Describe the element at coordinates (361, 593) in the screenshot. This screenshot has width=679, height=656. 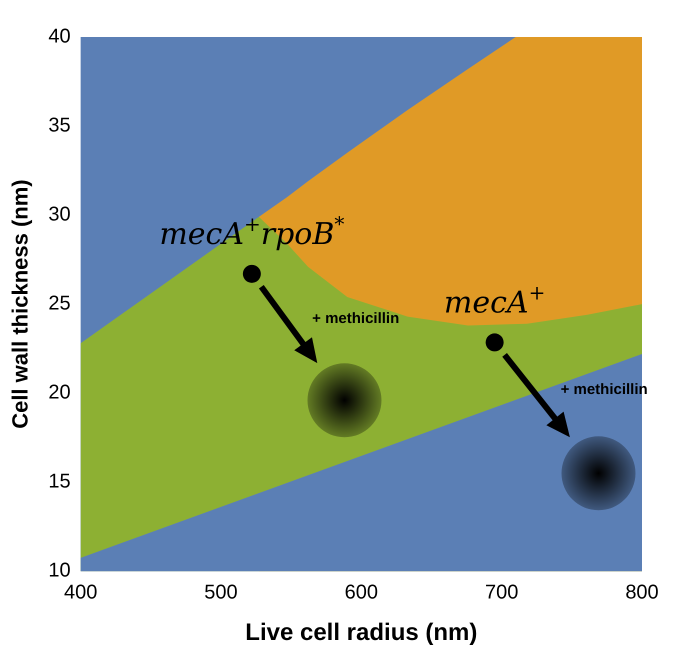
I see `x-tick-label: 600` at that location.